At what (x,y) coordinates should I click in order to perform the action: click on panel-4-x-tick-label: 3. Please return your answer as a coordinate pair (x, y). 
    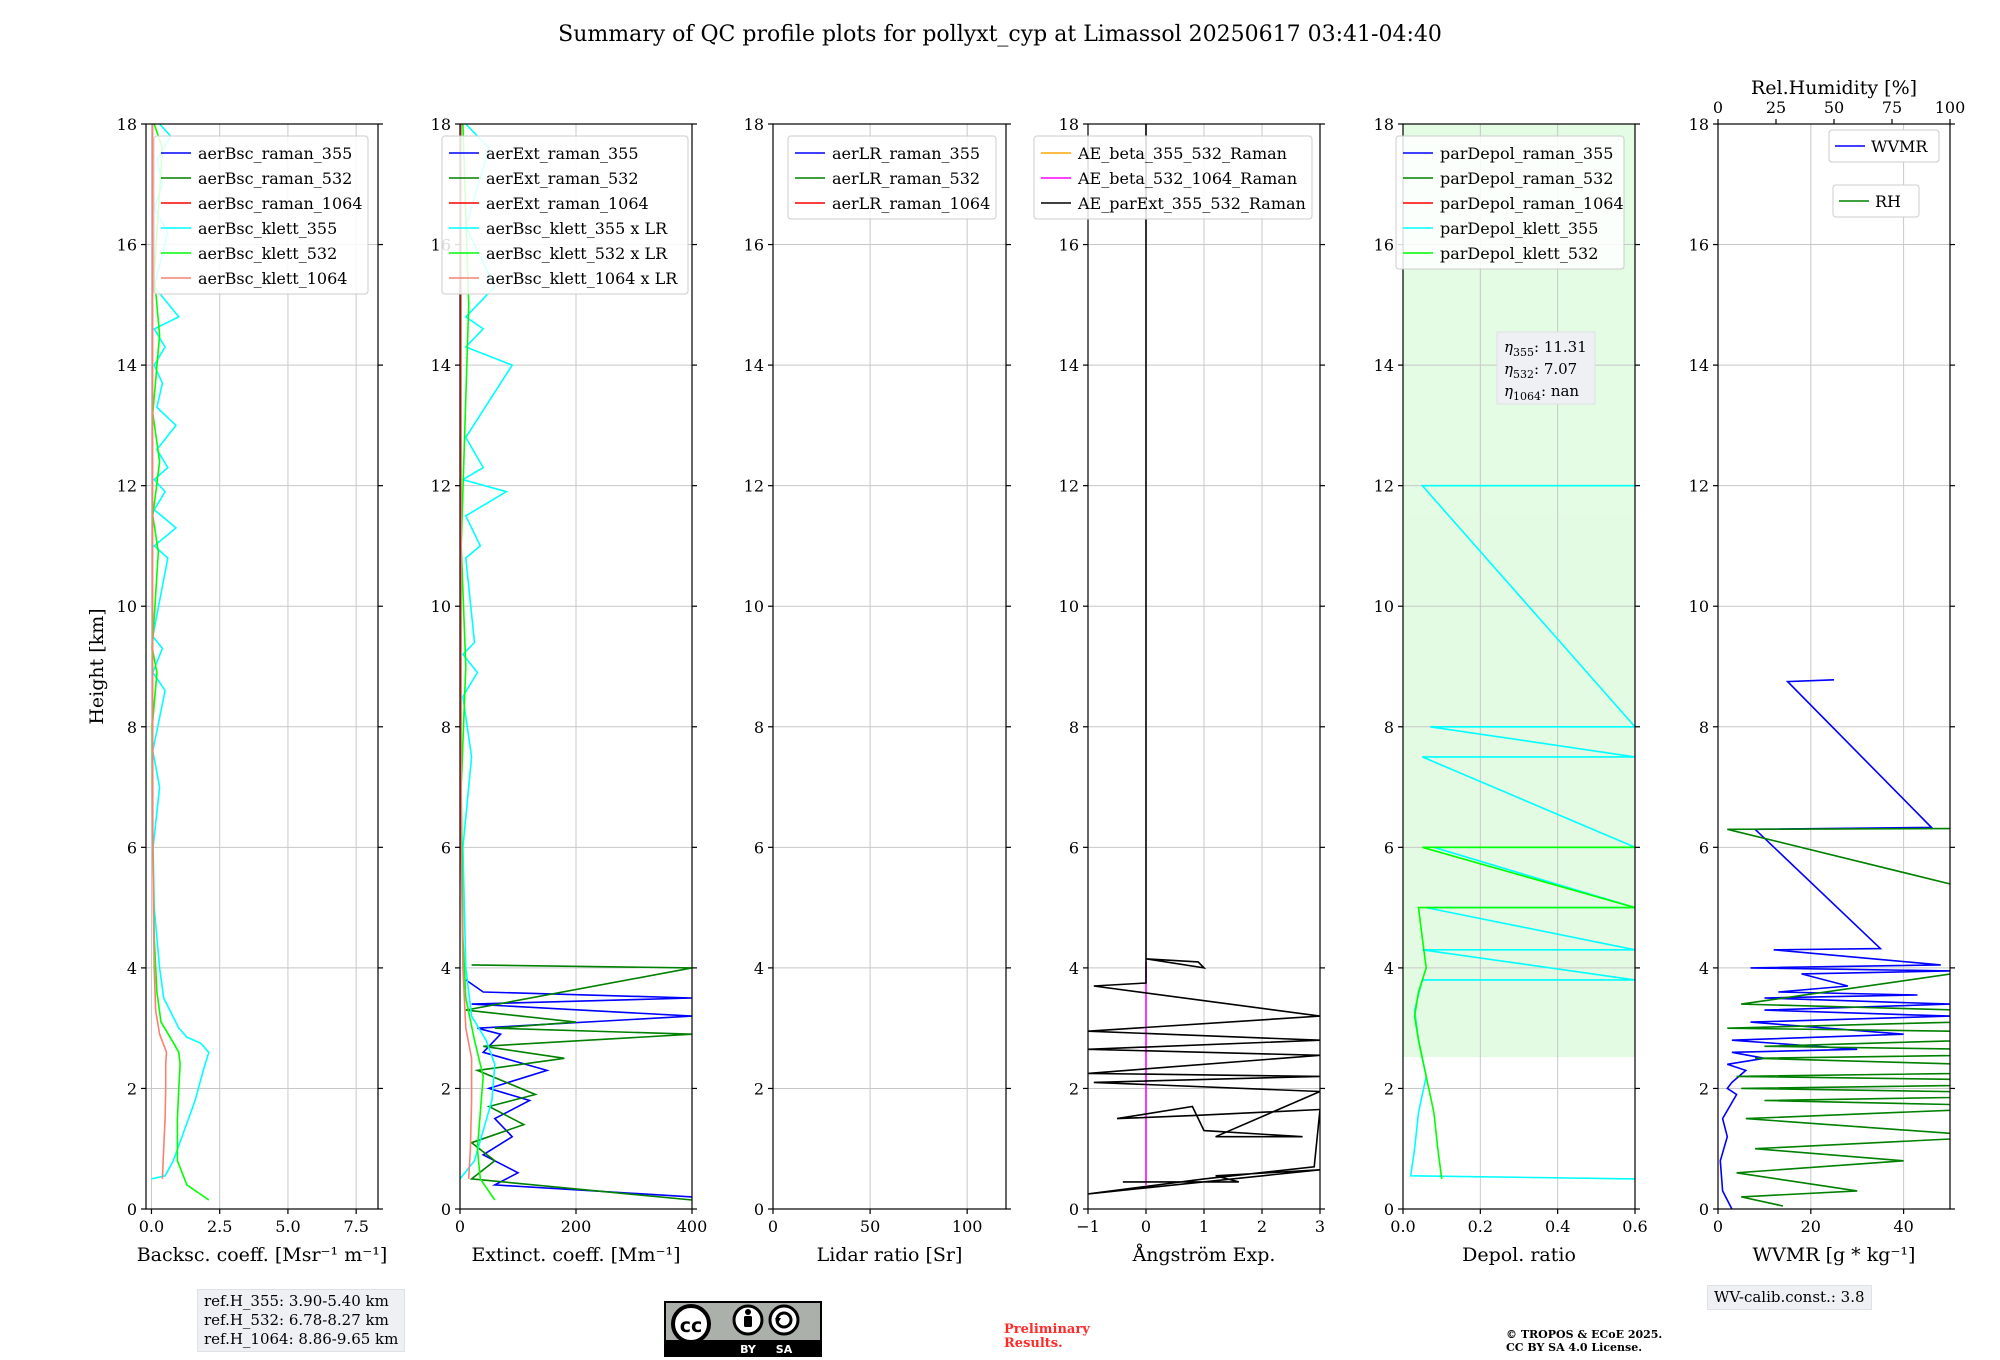
    Looking at the image, I should click on (1320, 1226).